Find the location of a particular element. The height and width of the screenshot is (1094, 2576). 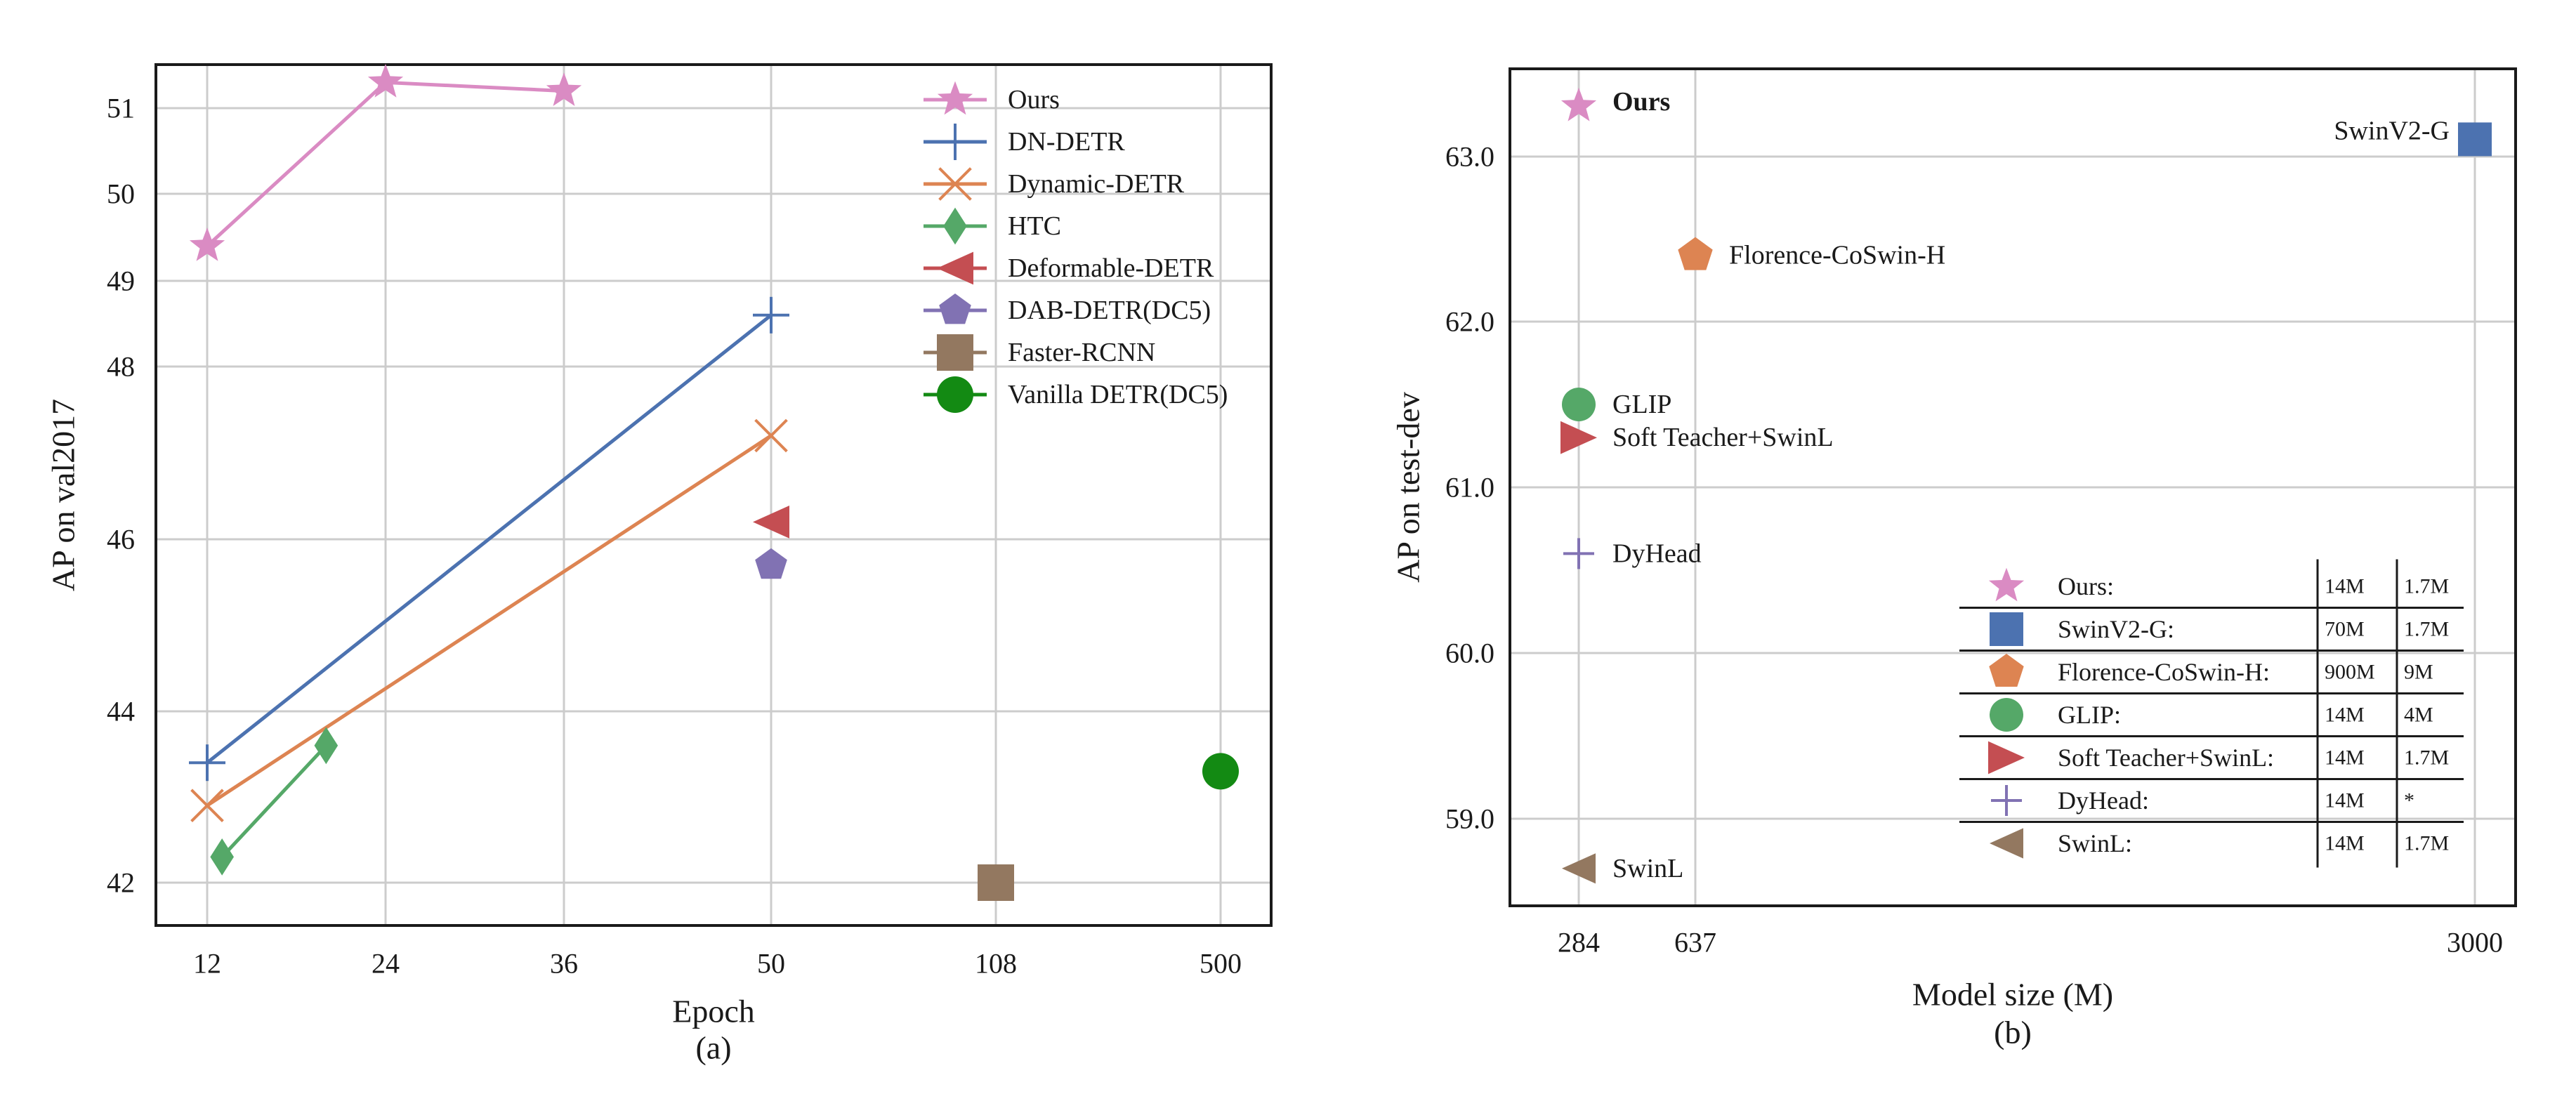

b-table-col1: 900M is located at coordinates (2350, 673).